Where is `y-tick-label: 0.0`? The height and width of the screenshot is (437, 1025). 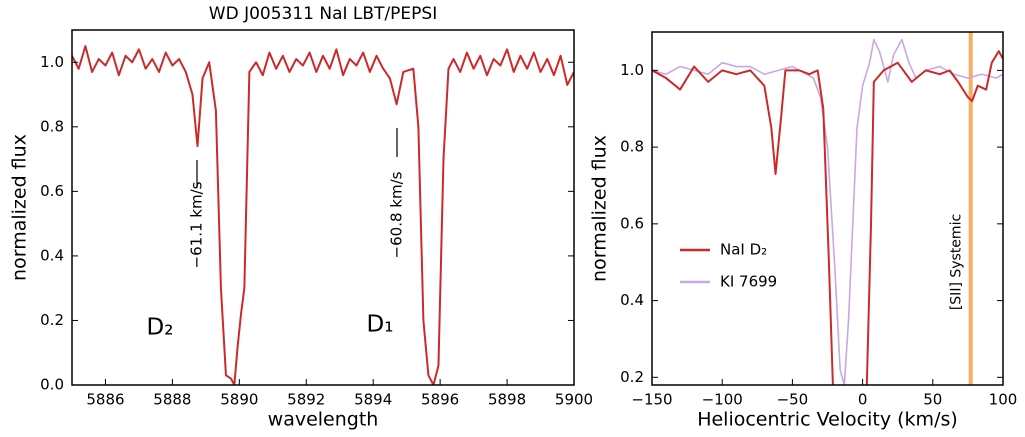 y-tick-label: 0.0 is located at coordinates (52, 385).